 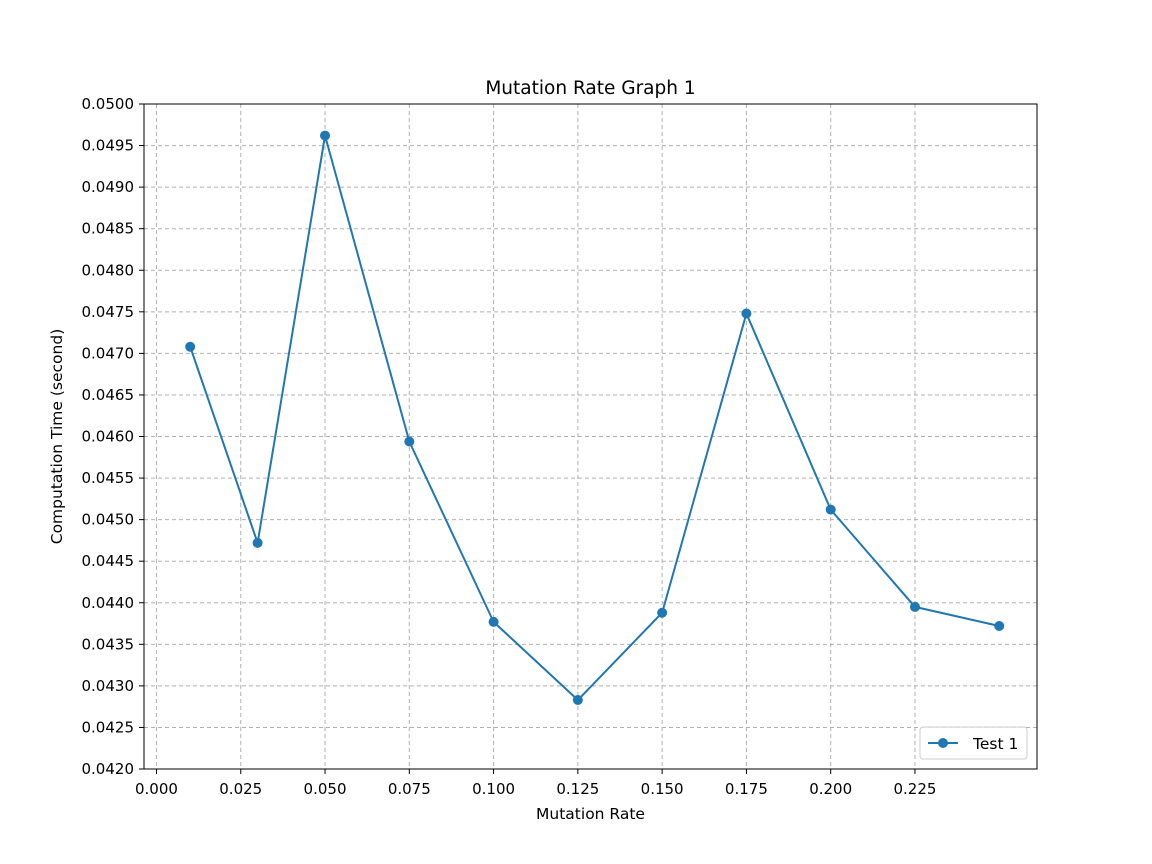 I want to click on y-tick-label: 0.0460, so click(x=108, y=437).